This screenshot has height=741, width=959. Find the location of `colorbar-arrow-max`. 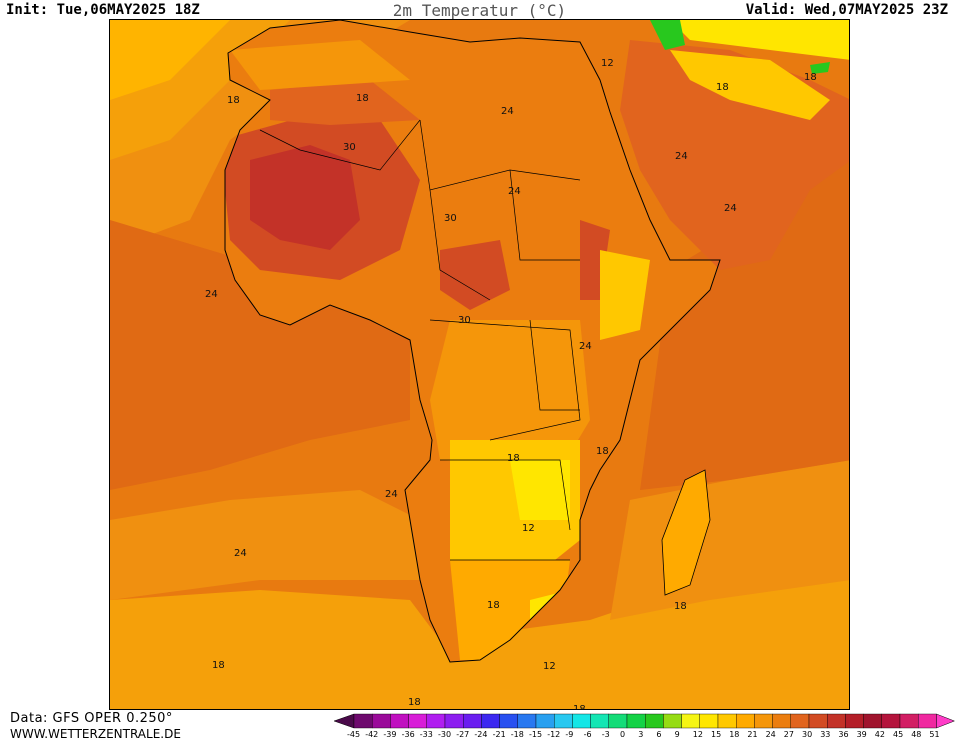

colorbar-arrow-max is located at coordinates (946, 721).